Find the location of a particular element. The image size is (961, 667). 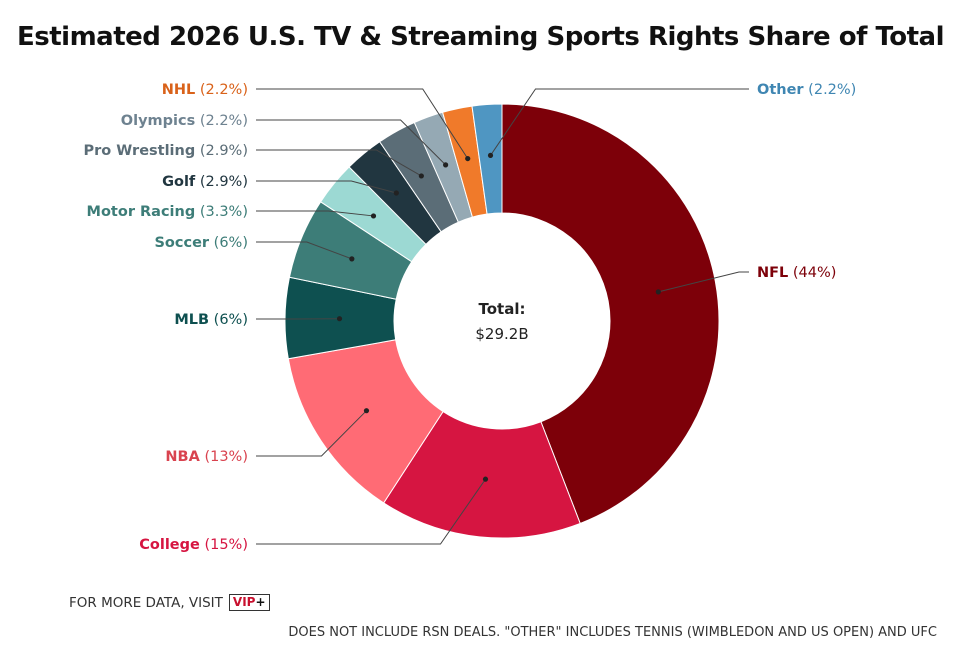

leader-line-nba is located at coordinates (311, 433).